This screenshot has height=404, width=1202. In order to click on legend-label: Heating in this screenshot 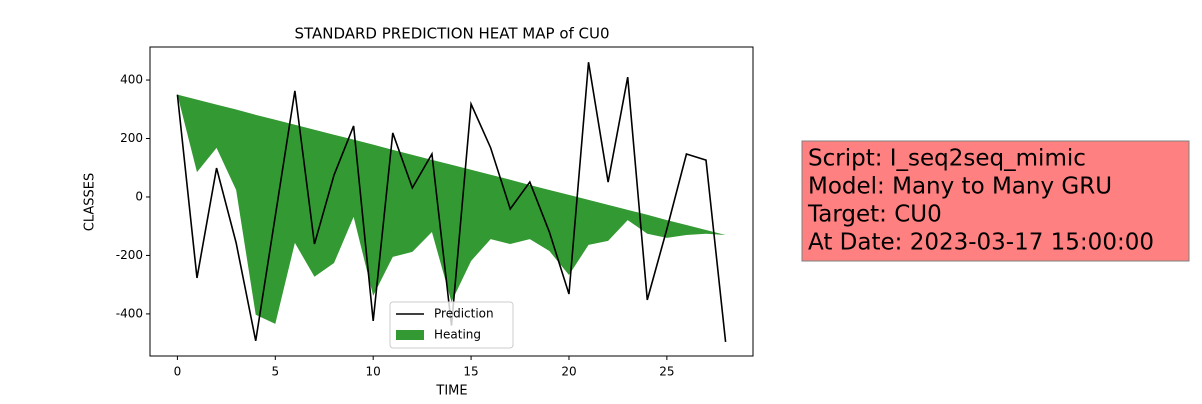, I will do `click(457, 335)`.